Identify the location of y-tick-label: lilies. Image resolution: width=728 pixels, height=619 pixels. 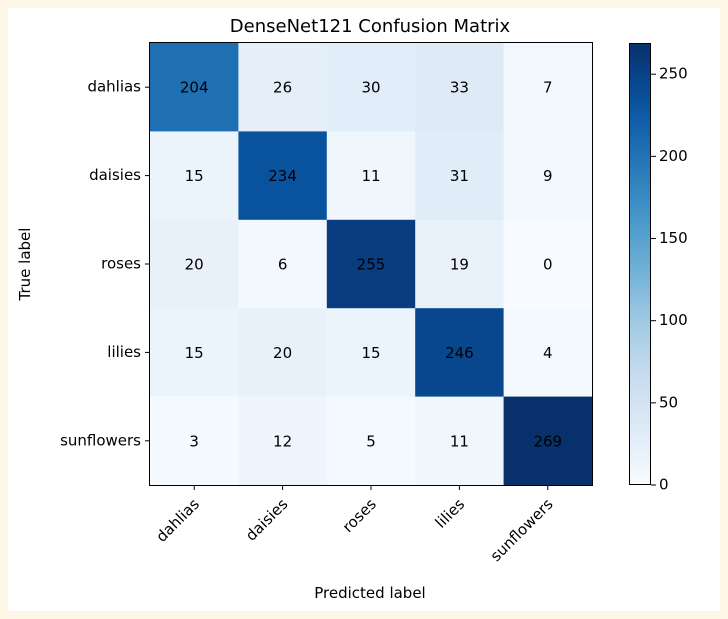
(124, 352).